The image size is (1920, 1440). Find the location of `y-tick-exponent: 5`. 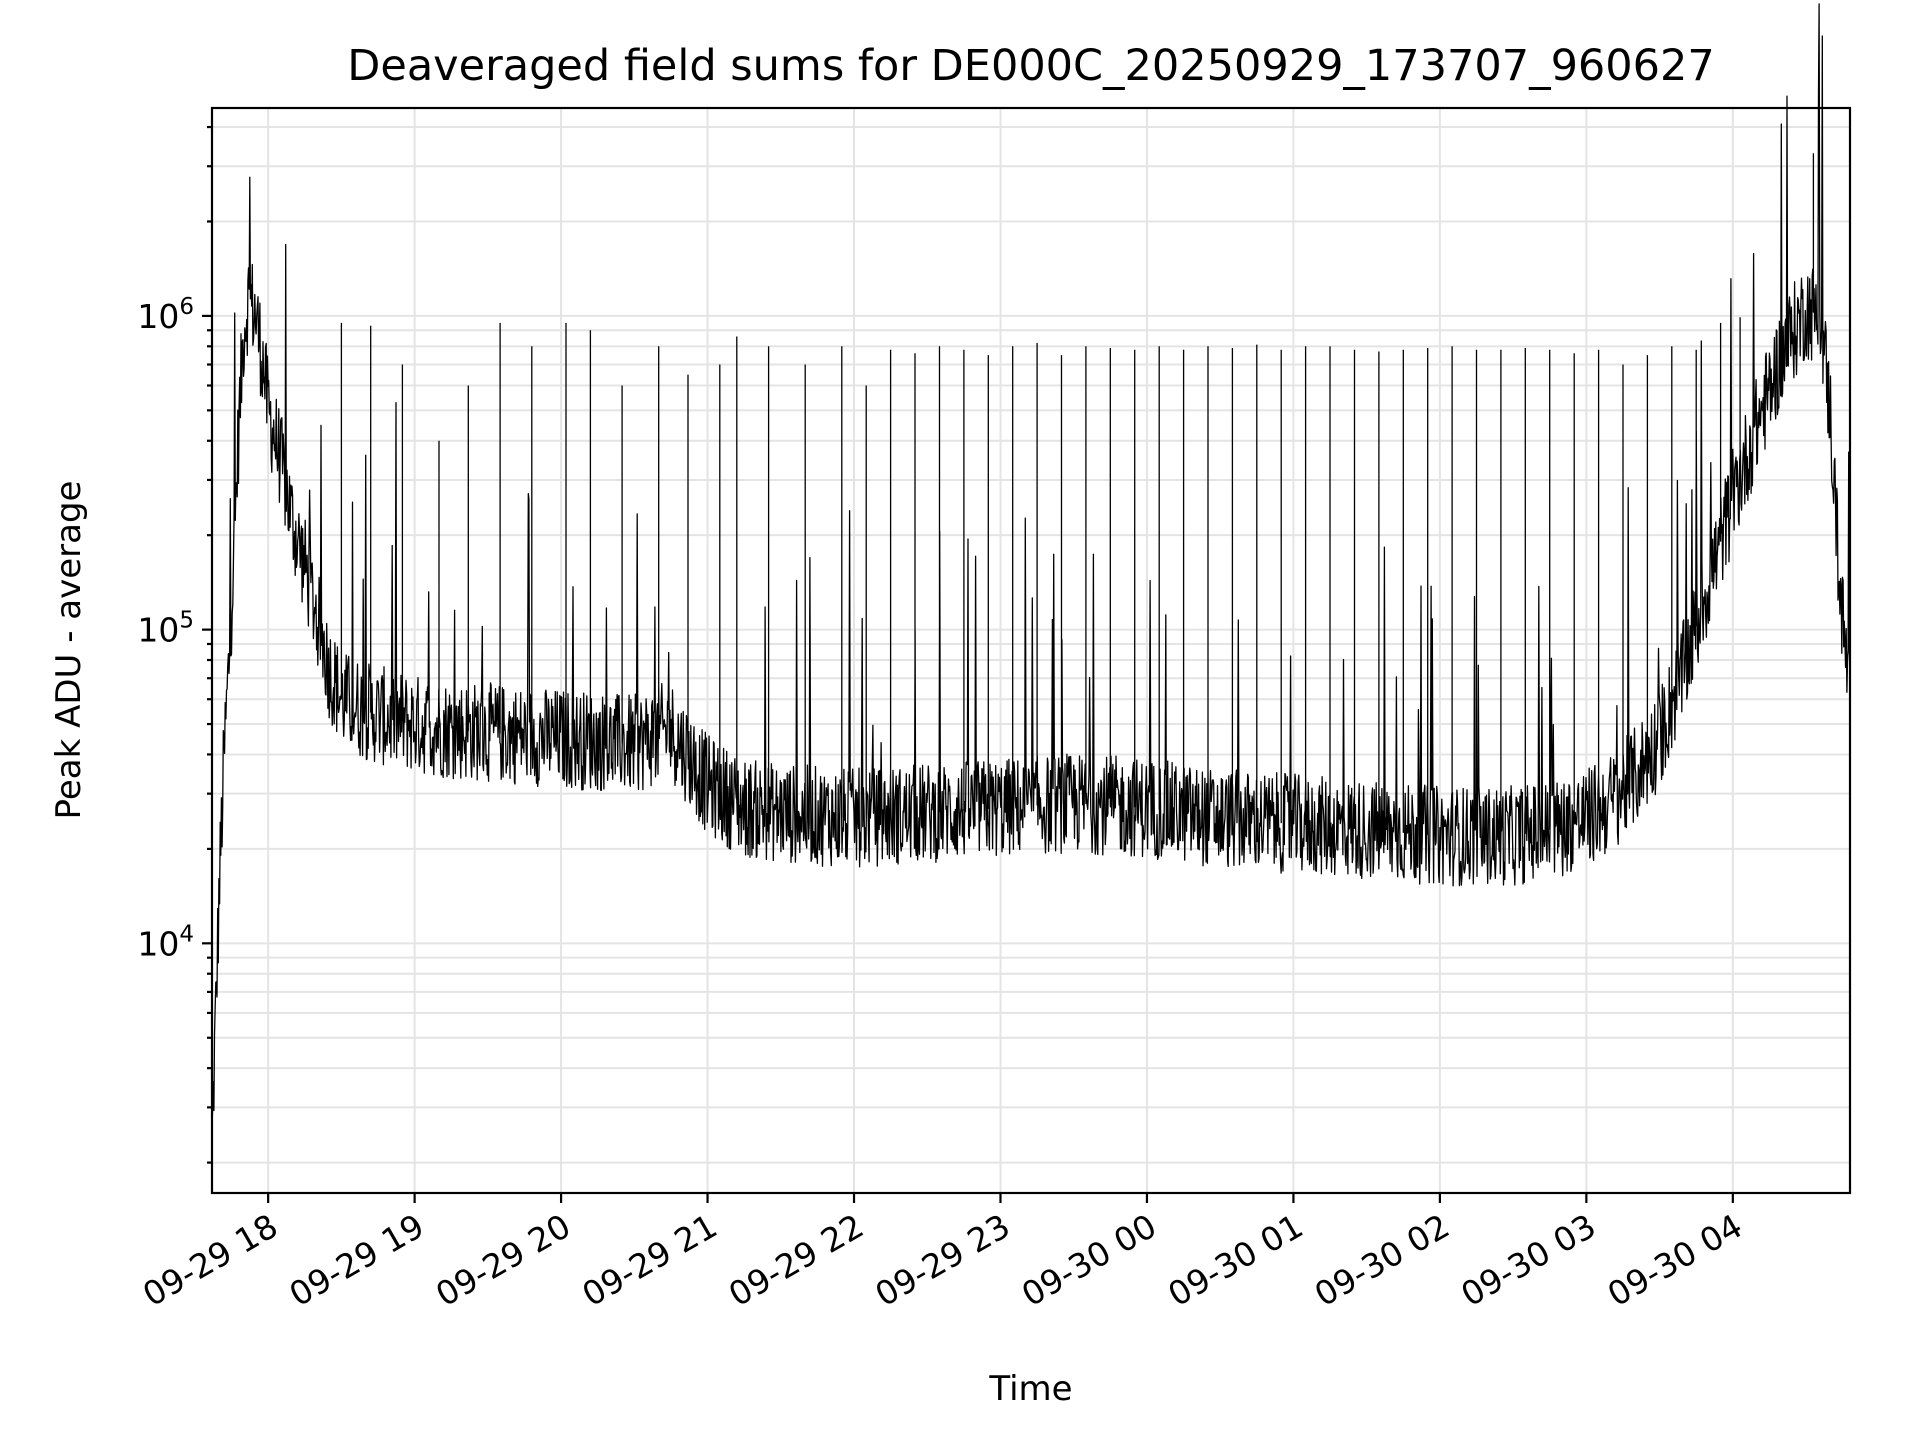

y-tick-exponent: 5 is located at coordinates (186, 621).